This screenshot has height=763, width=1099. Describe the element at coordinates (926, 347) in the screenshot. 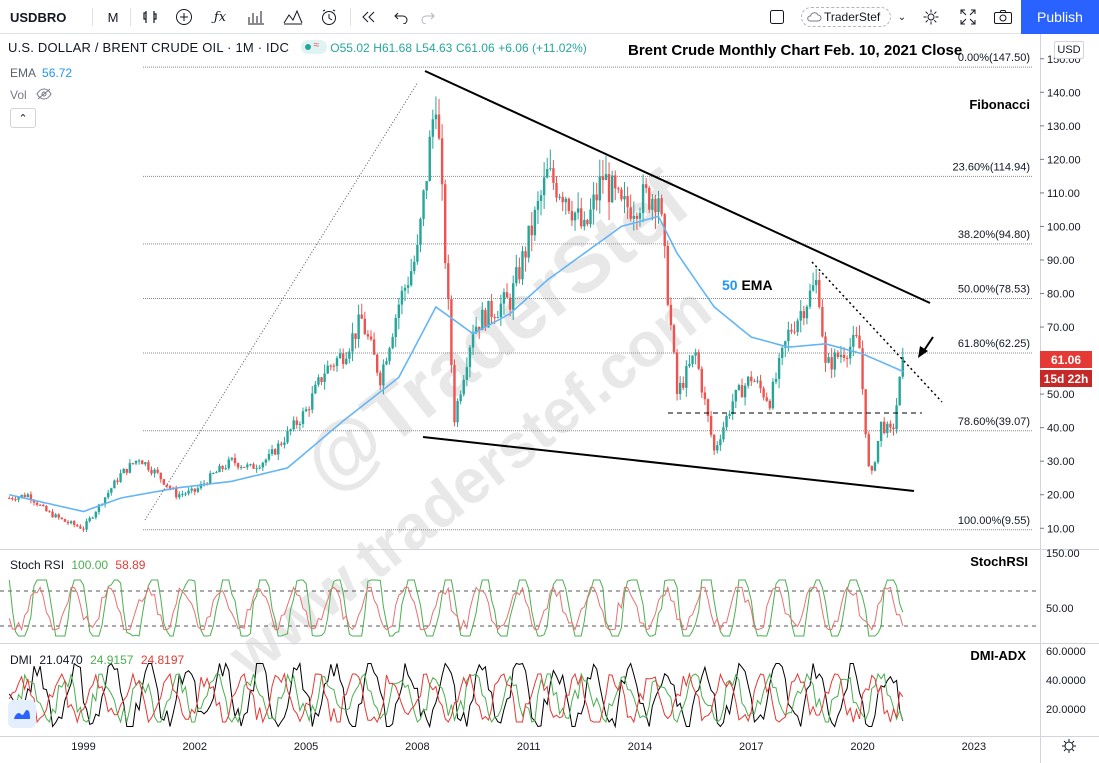

I see `arrow-annotation` at that location.